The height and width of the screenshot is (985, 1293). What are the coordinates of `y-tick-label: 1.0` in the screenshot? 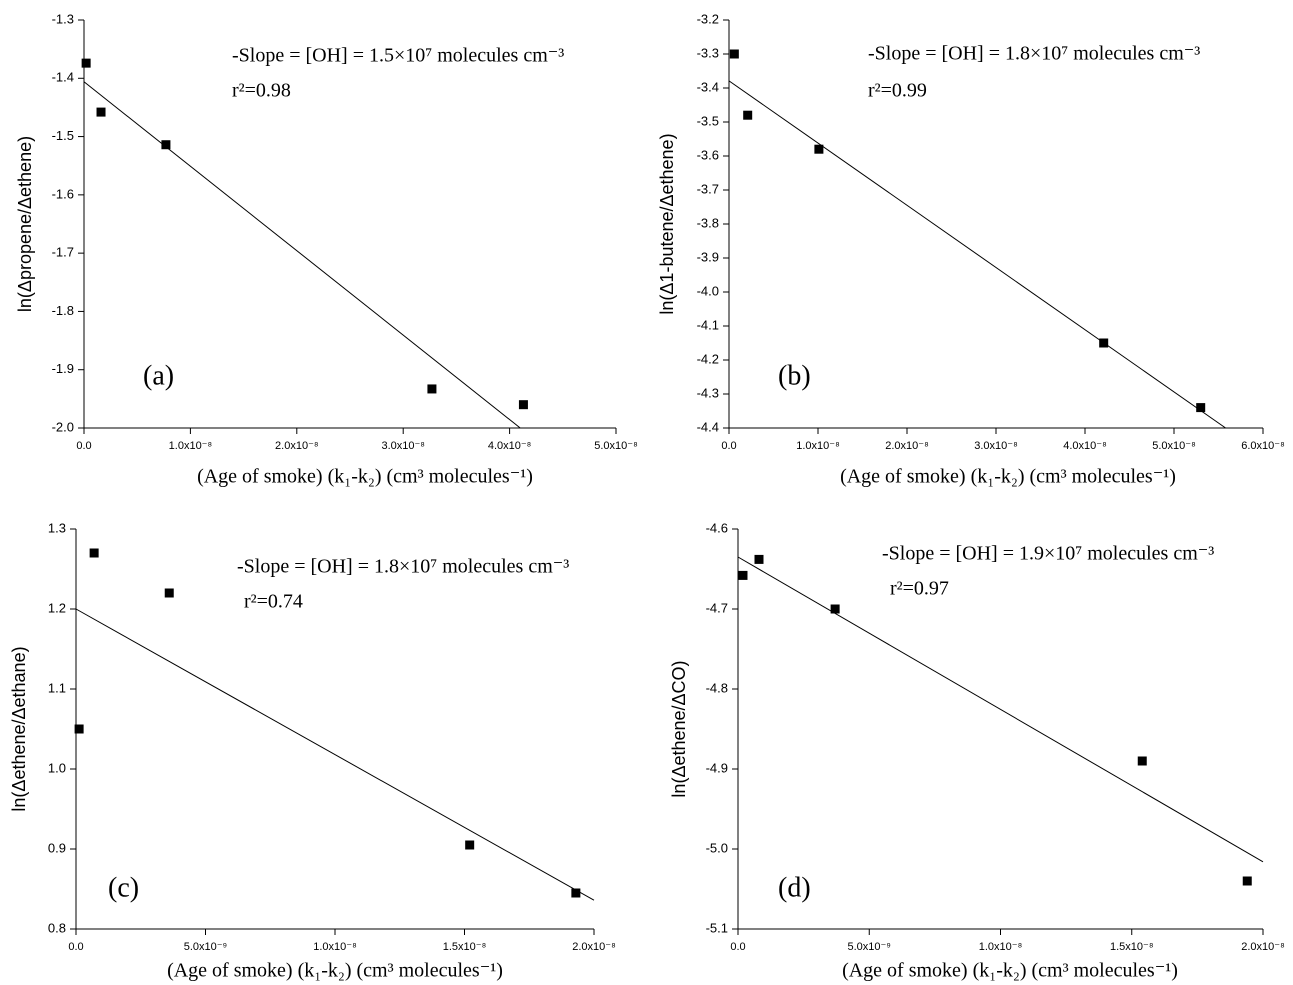 It's located at (57, 767).